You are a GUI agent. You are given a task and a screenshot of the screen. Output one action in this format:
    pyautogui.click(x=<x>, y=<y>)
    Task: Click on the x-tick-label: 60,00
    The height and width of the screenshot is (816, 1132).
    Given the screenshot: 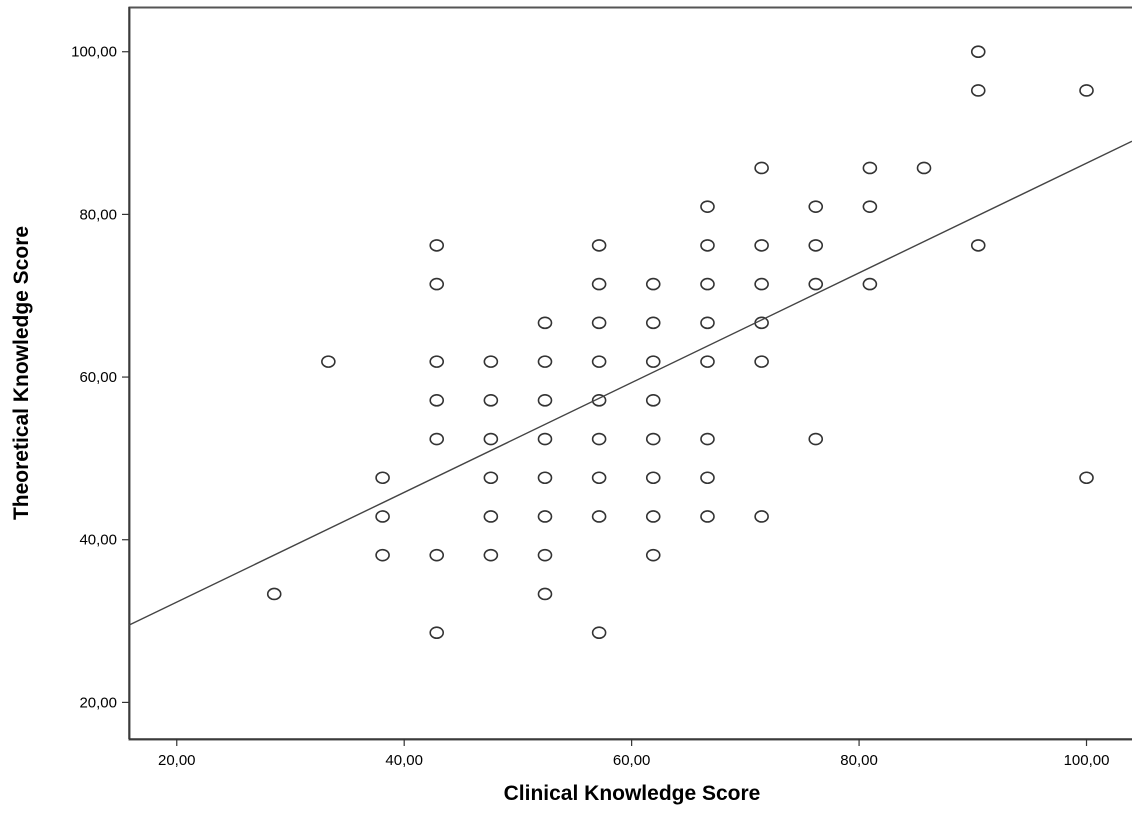 What is the action you would take?
    pyautogui.click(x=632, y=760)
    